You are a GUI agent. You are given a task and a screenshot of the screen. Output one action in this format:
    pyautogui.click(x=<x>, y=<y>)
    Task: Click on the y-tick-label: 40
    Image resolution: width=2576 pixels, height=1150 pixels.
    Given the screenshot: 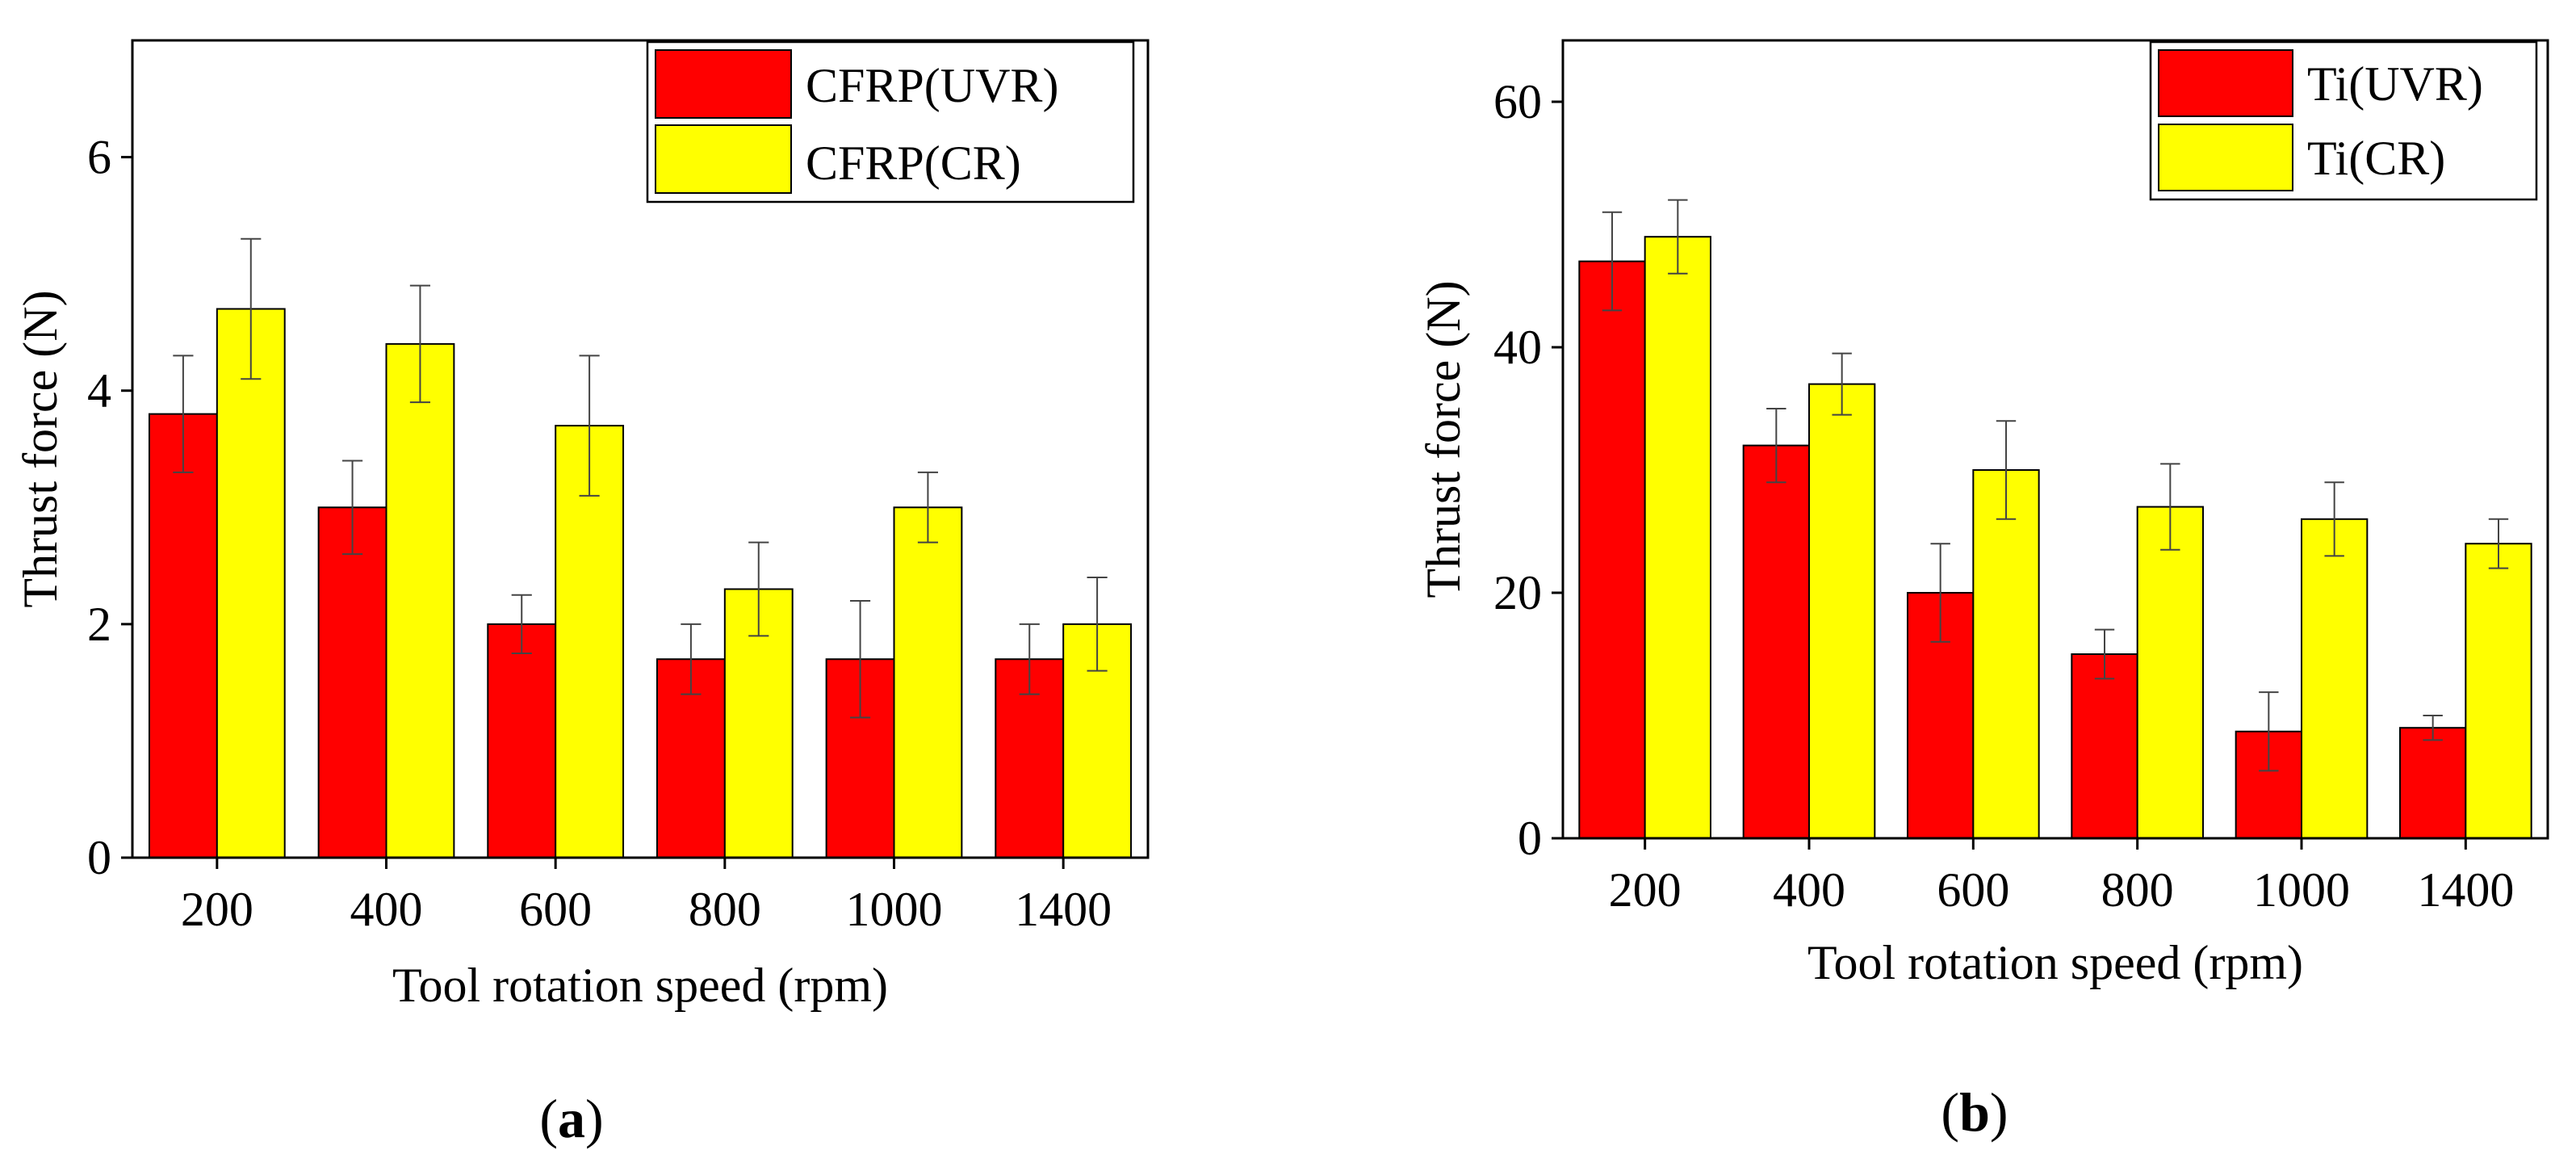 What is the action you would take?
    pyautogui.click(x=1517, y=347)
    